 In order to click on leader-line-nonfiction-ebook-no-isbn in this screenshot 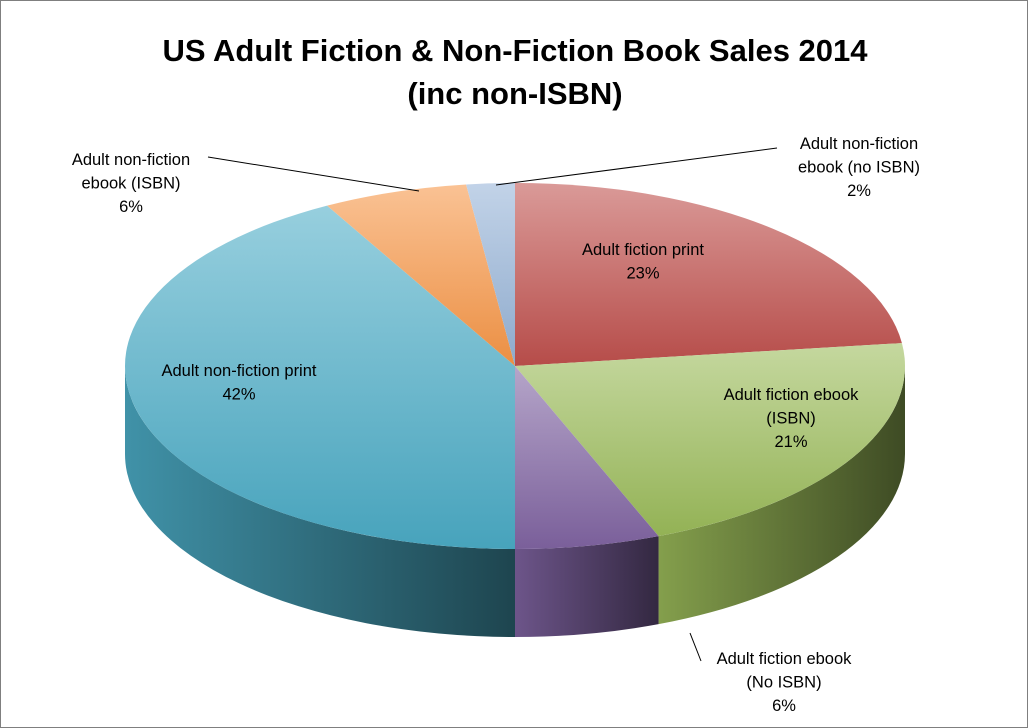, I will do `click(636, 166)`.